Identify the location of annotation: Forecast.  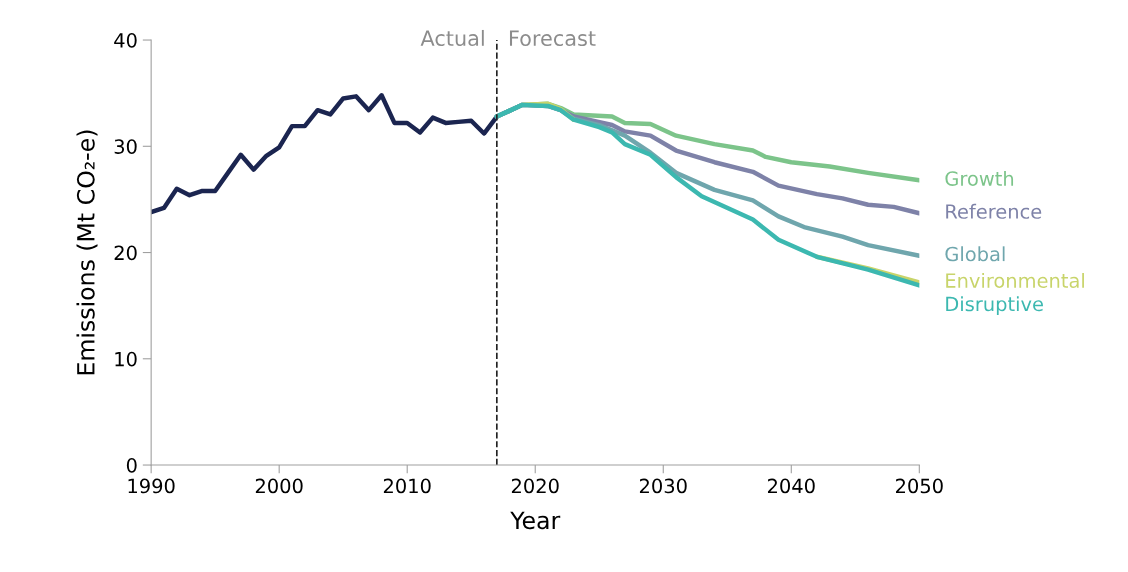
(552, 38).